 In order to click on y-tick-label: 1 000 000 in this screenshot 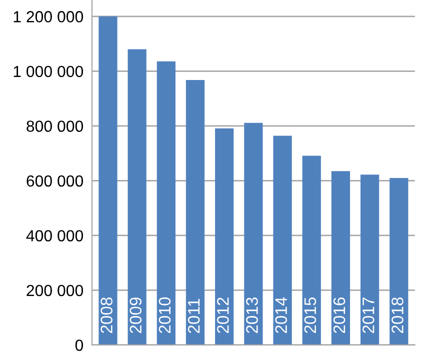, I will do `click(49, 72)`.